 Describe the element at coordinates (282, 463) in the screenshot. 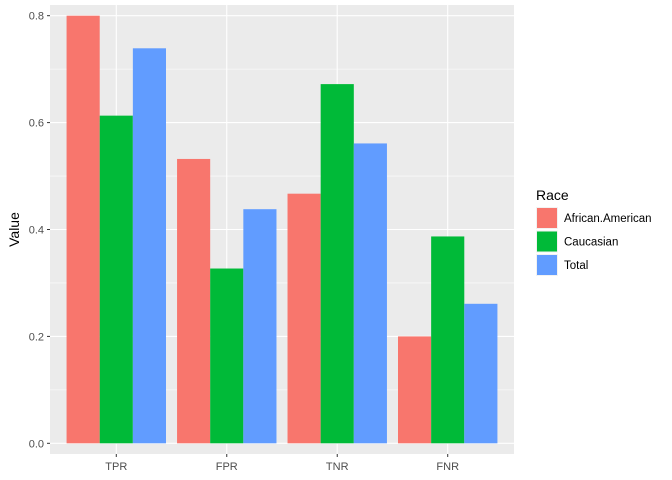

I see `x-axis: TPR FPR TNR FNR` at that location.